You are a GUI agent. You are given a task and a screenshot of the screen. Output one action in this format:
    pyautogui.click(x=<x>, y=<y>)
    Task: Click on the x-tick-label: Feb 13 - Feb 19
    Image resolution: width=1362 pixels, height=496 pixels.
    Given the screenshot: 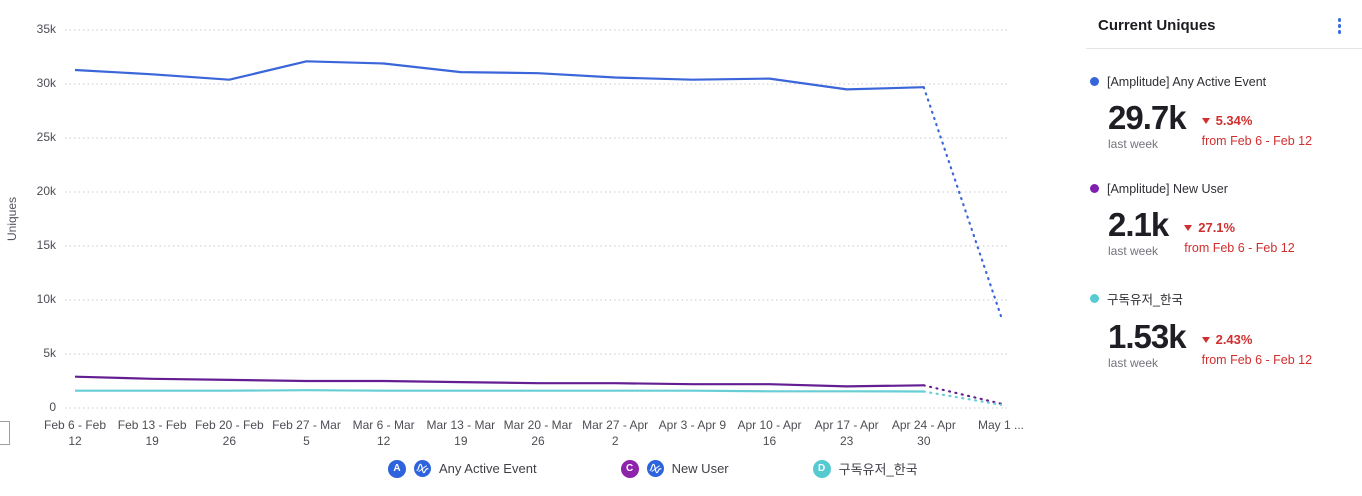 What is the action you would take?
    pyautogui.click(x=152, y=433)
    